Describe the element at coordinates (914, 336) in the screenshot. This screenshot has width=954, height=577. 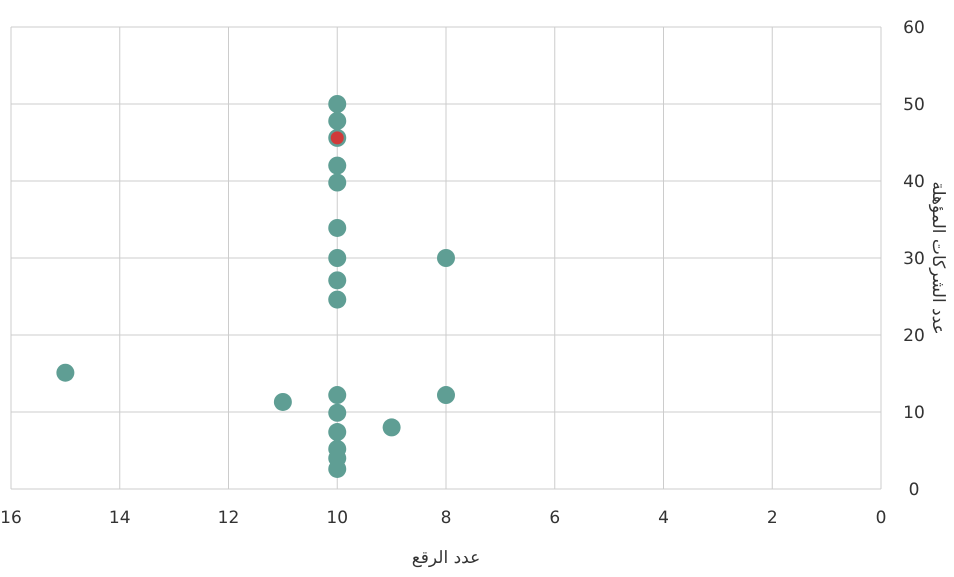
I see `y-tick-label: 20` at that location.